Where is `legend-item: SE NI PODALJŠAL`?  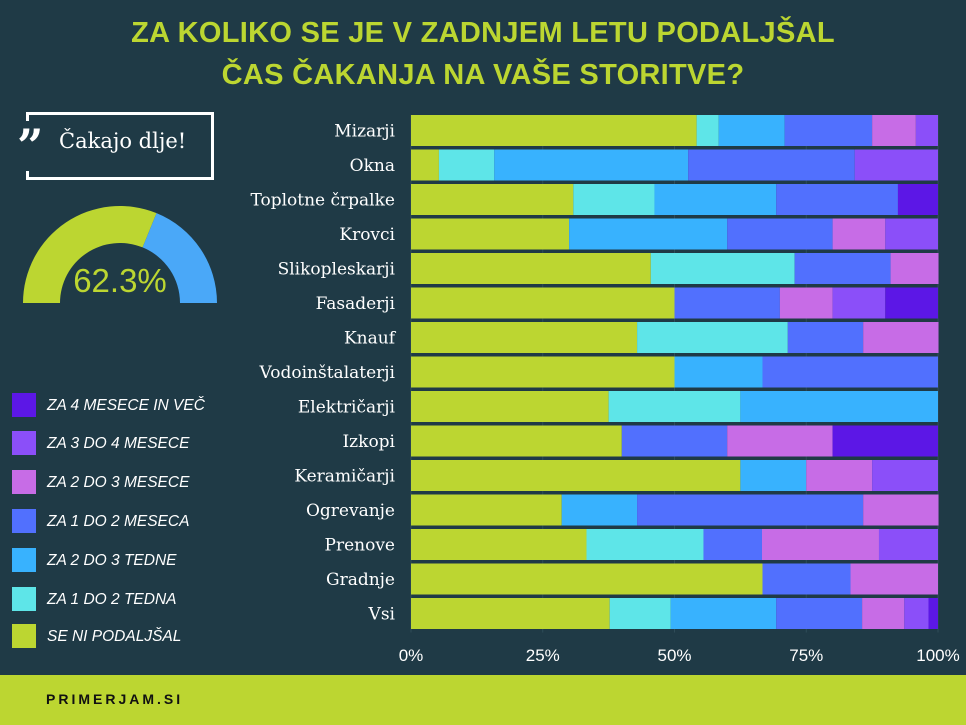
legend-item: SE NI PODALJŠAL is located at coordinates (127, 637).